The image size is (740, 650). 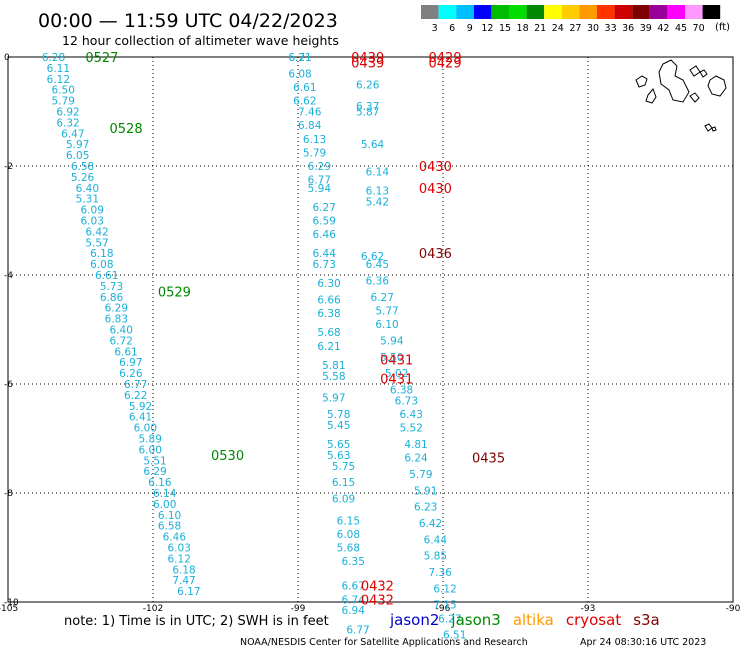 What do you see at coordinates (377, 202) in the screenshot?
I see `wave-height-value: 5.42` at bounding box center [377, 202].